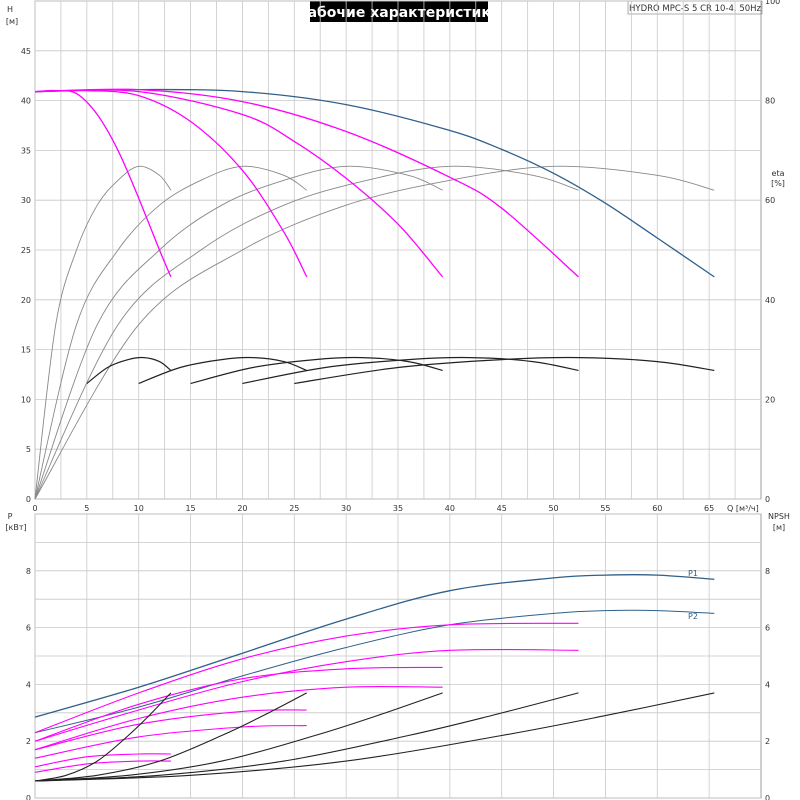 The width and height of the screenshot is (800, 800). I want to click on flow-tick-label: 10, so click(139, 508).